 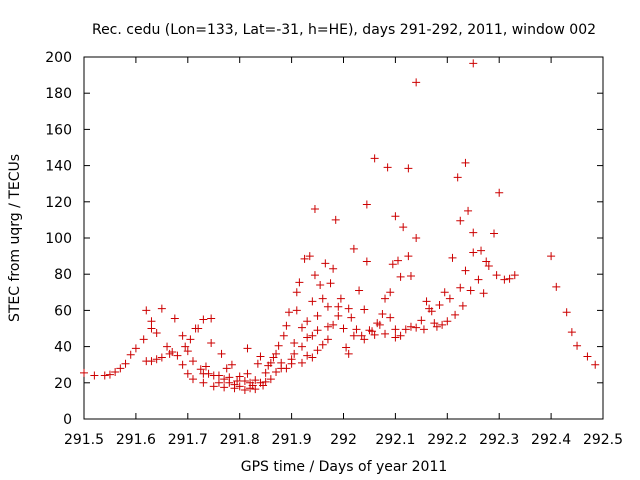 I want to click on y-tick-label: 80, so click(x=63, y=275).